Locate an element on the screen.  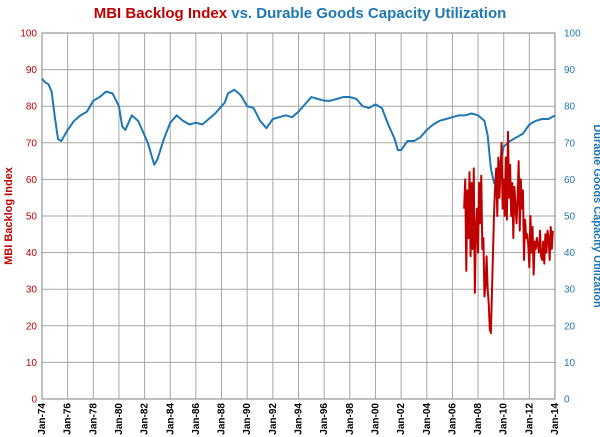
y-right-tick-label: 10 is located at coordinates (570, 363).